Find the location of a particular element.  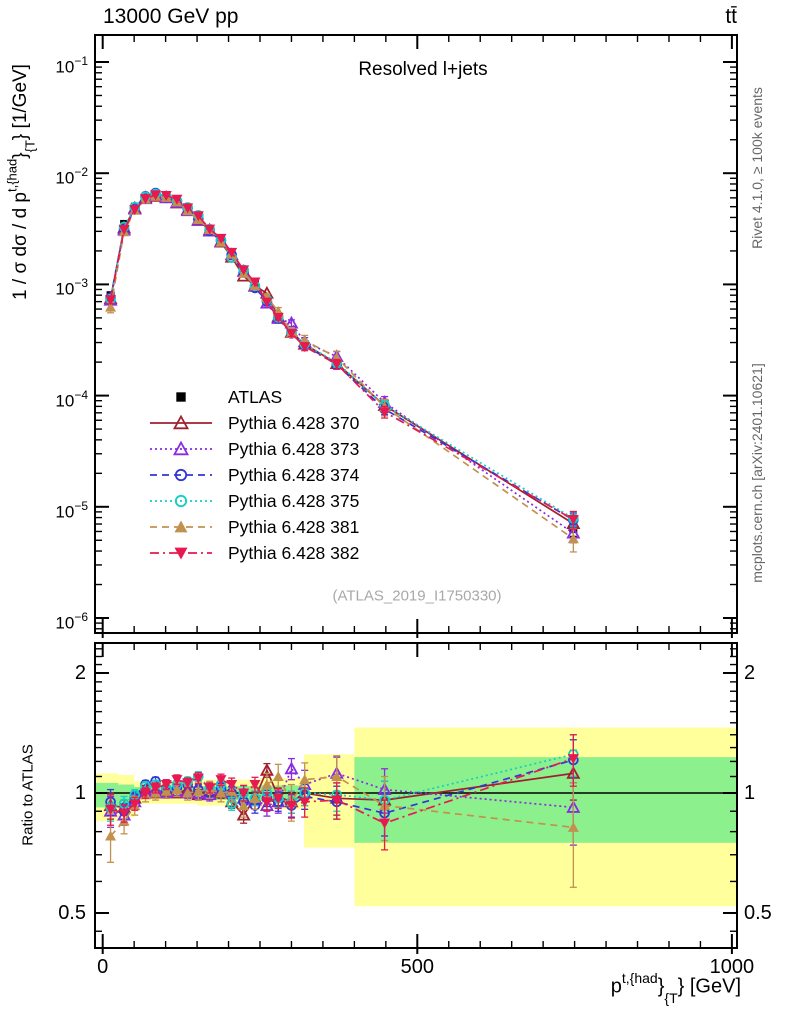

legend-item-2: Pythia 6.428 373 is located at coordinates (253, 449).